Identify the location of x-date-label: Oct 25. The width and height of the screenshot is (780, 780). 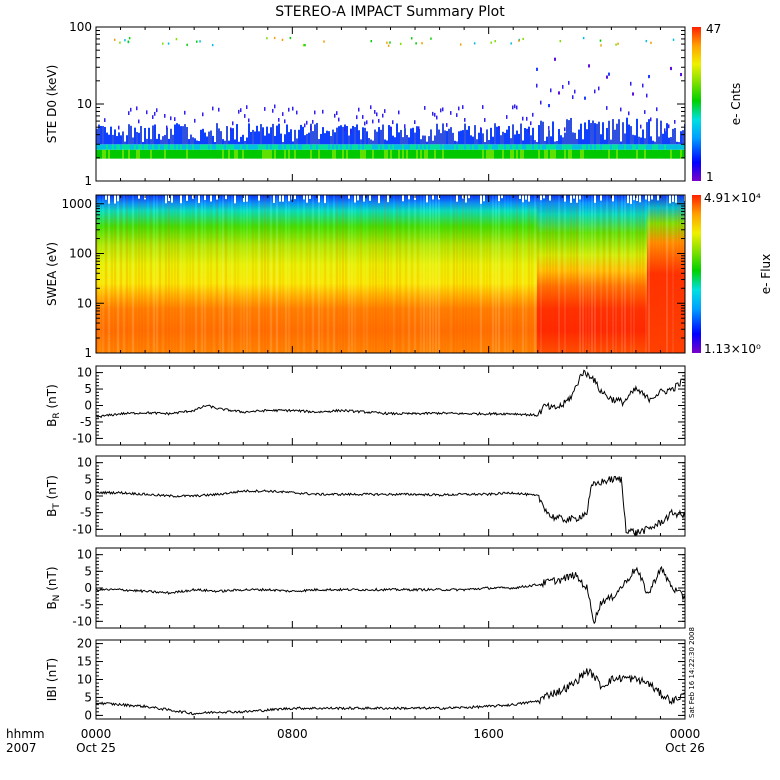
(96, 748).